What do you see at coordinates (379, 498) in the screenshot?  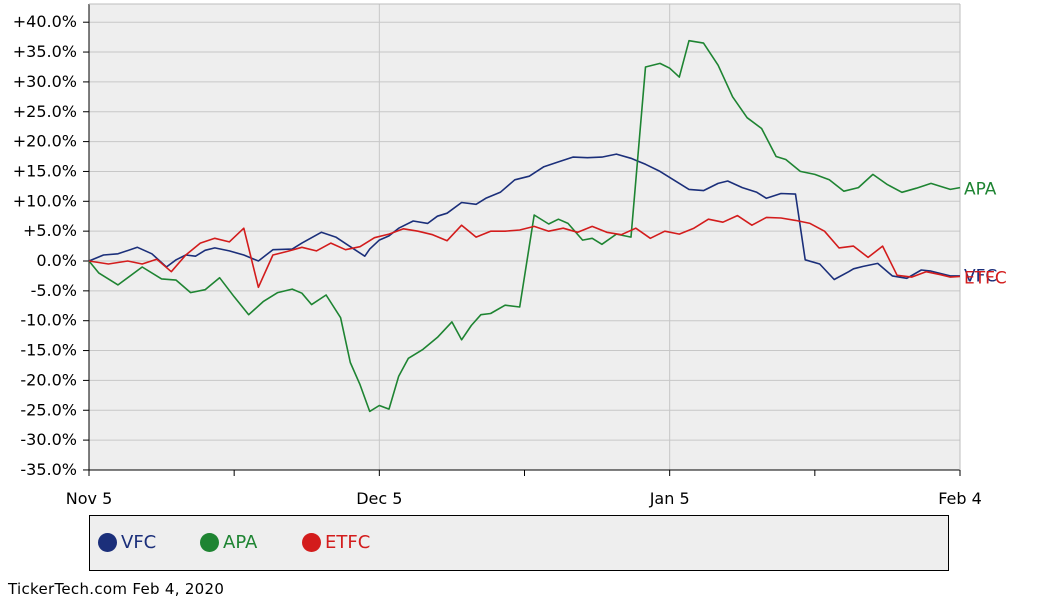 I see `x-tick-label: Dec 5` at bounding box center [379, 498].